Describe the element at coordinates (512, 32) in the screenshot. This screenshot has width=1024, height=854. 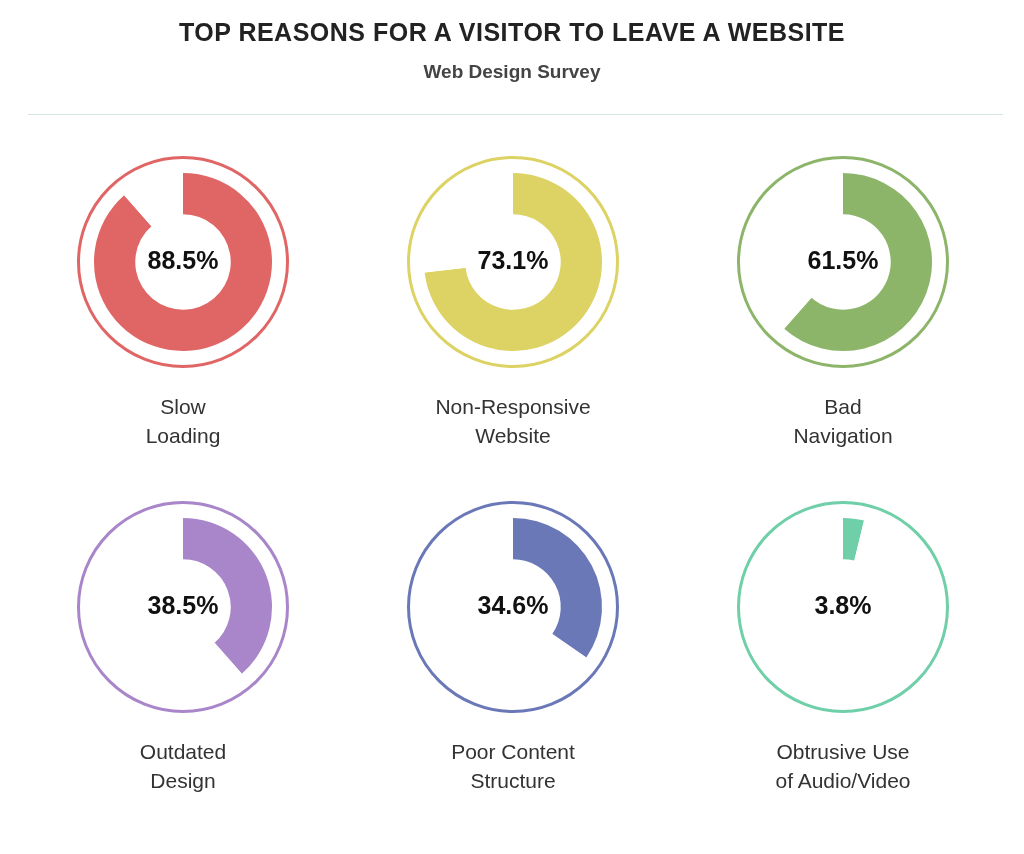
I see `text: TOP REASONS FOR A VISITOR TO LEAVE A WEBSITE` at that location.